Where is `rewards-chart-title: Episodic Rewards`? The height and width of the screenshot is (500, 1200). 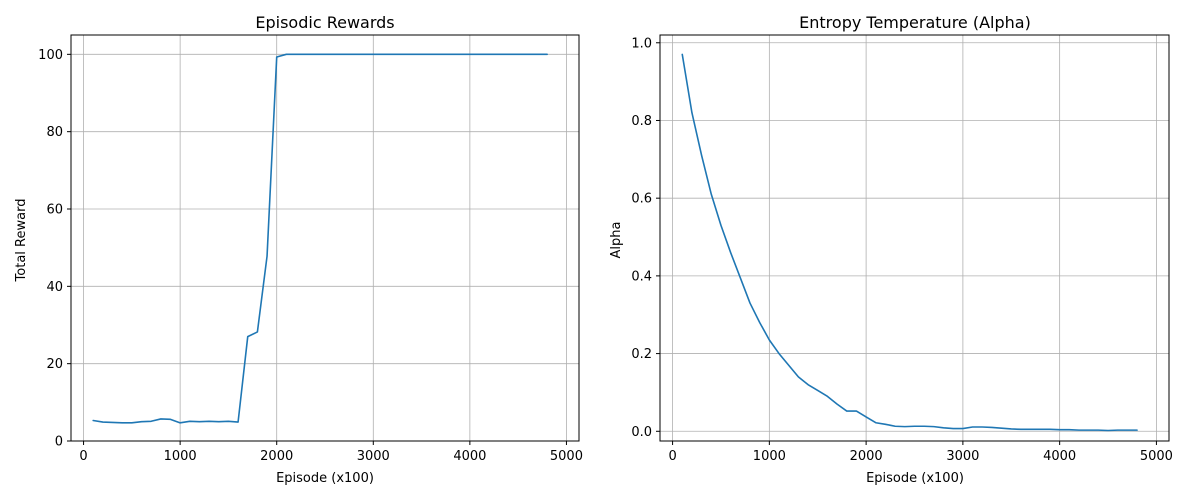 rewards-chart-title: Episodic Rewards is located at coordinates (324, 22).